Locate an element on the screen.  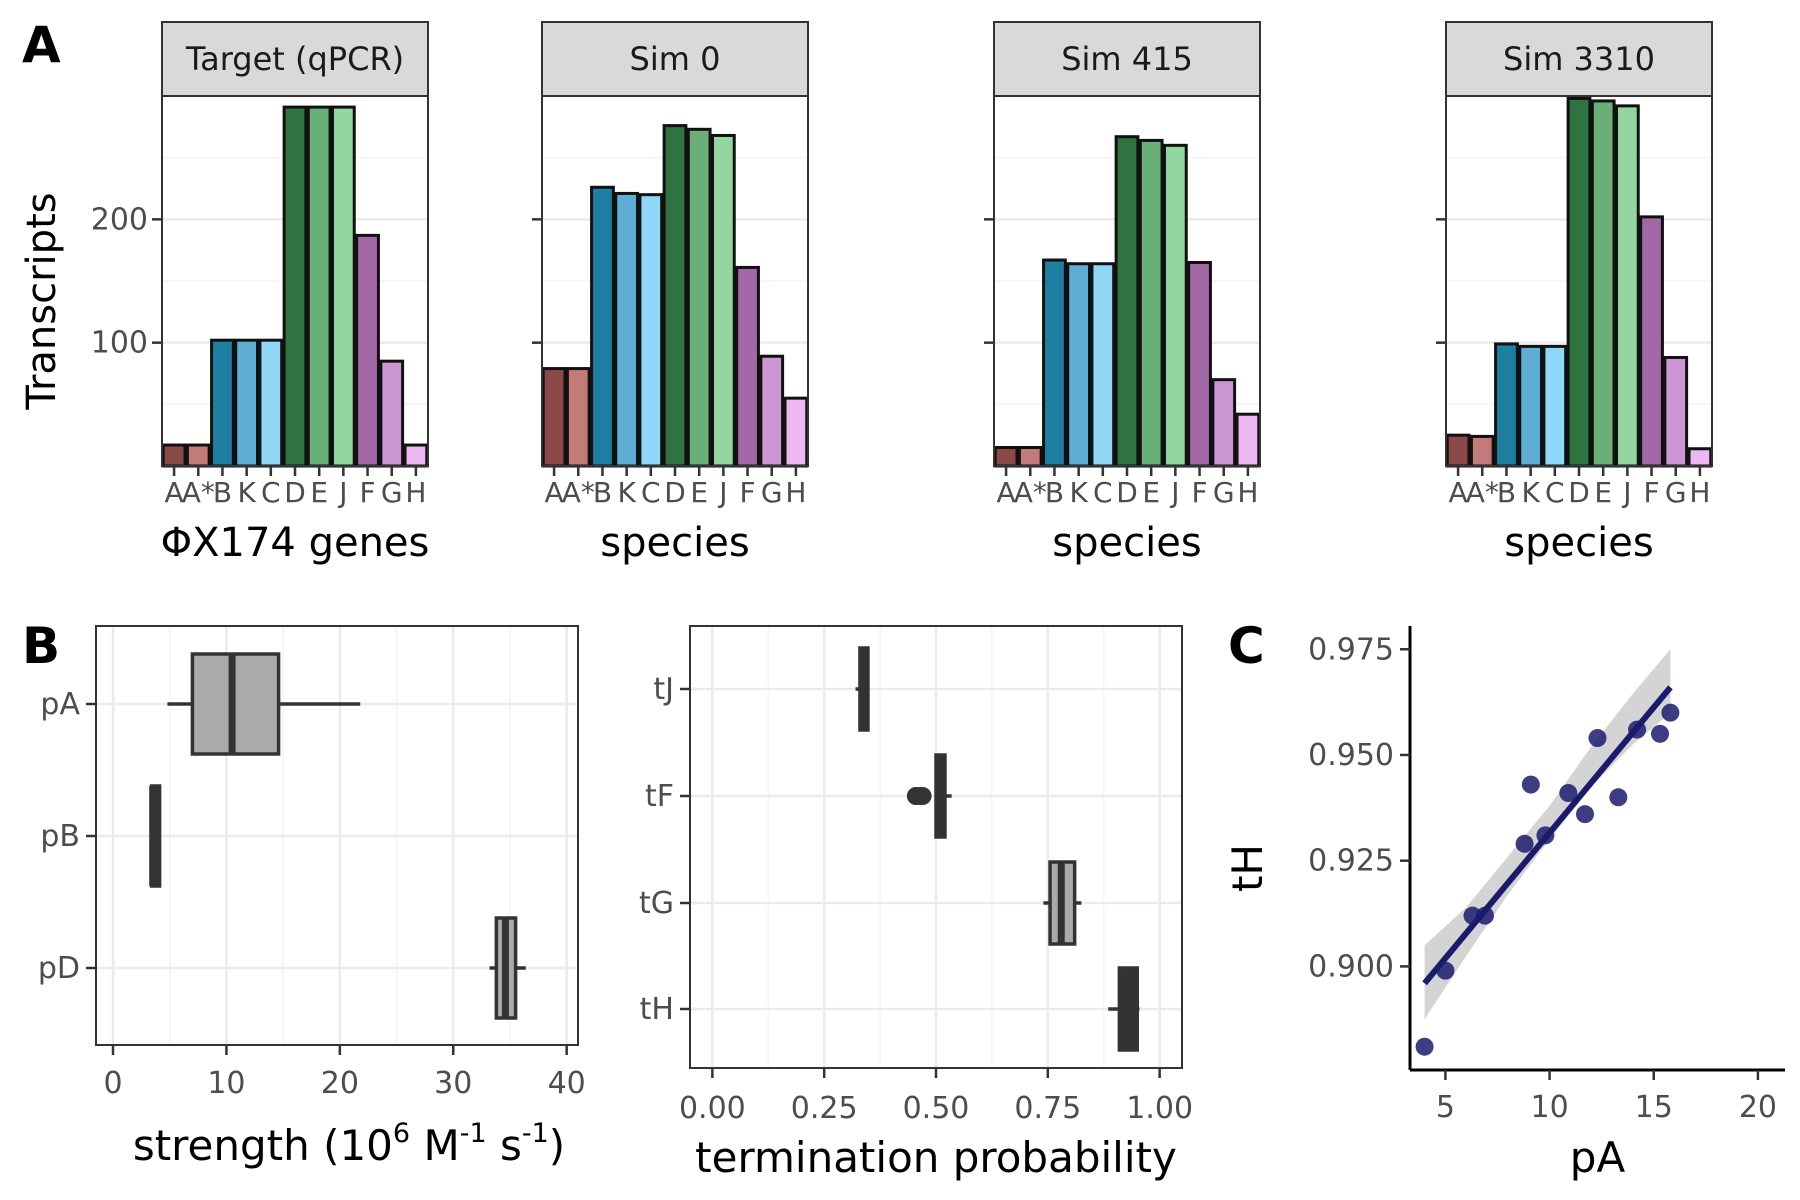
y-axis-label: tH is located at coordinates (1247, 868).